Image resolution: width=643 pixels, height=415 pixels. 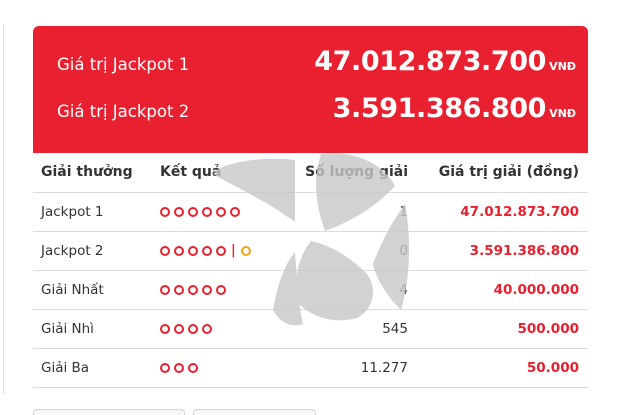 I want to click on jackpot-2-value: 3.591.386.800 VNĐ, so click(x=454, y=108).